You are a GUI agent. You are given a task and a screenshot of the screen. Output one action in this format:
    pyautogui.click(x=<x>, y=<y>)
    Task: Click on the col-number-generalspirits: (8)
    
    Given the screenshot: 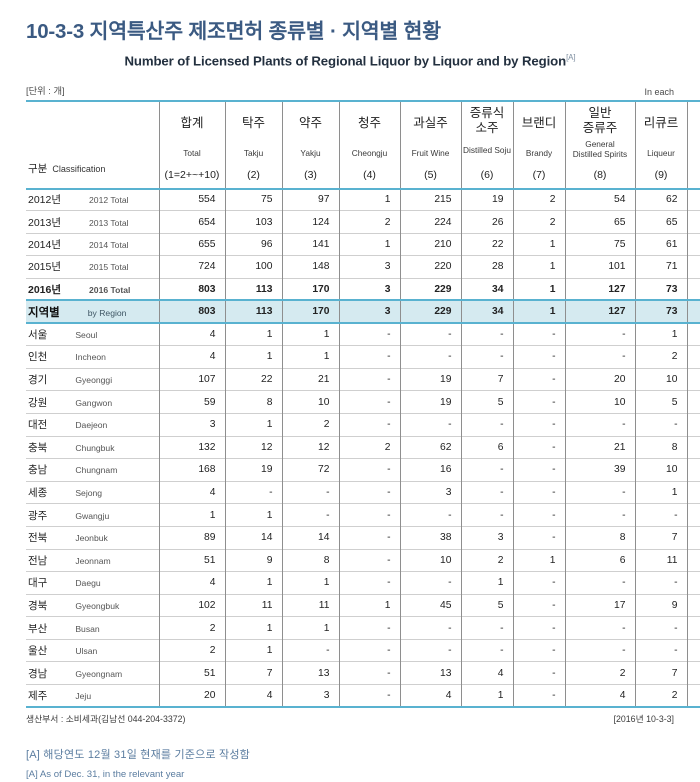 What is the action you would take?
    pyautogui.click(x=600, y=173)
    